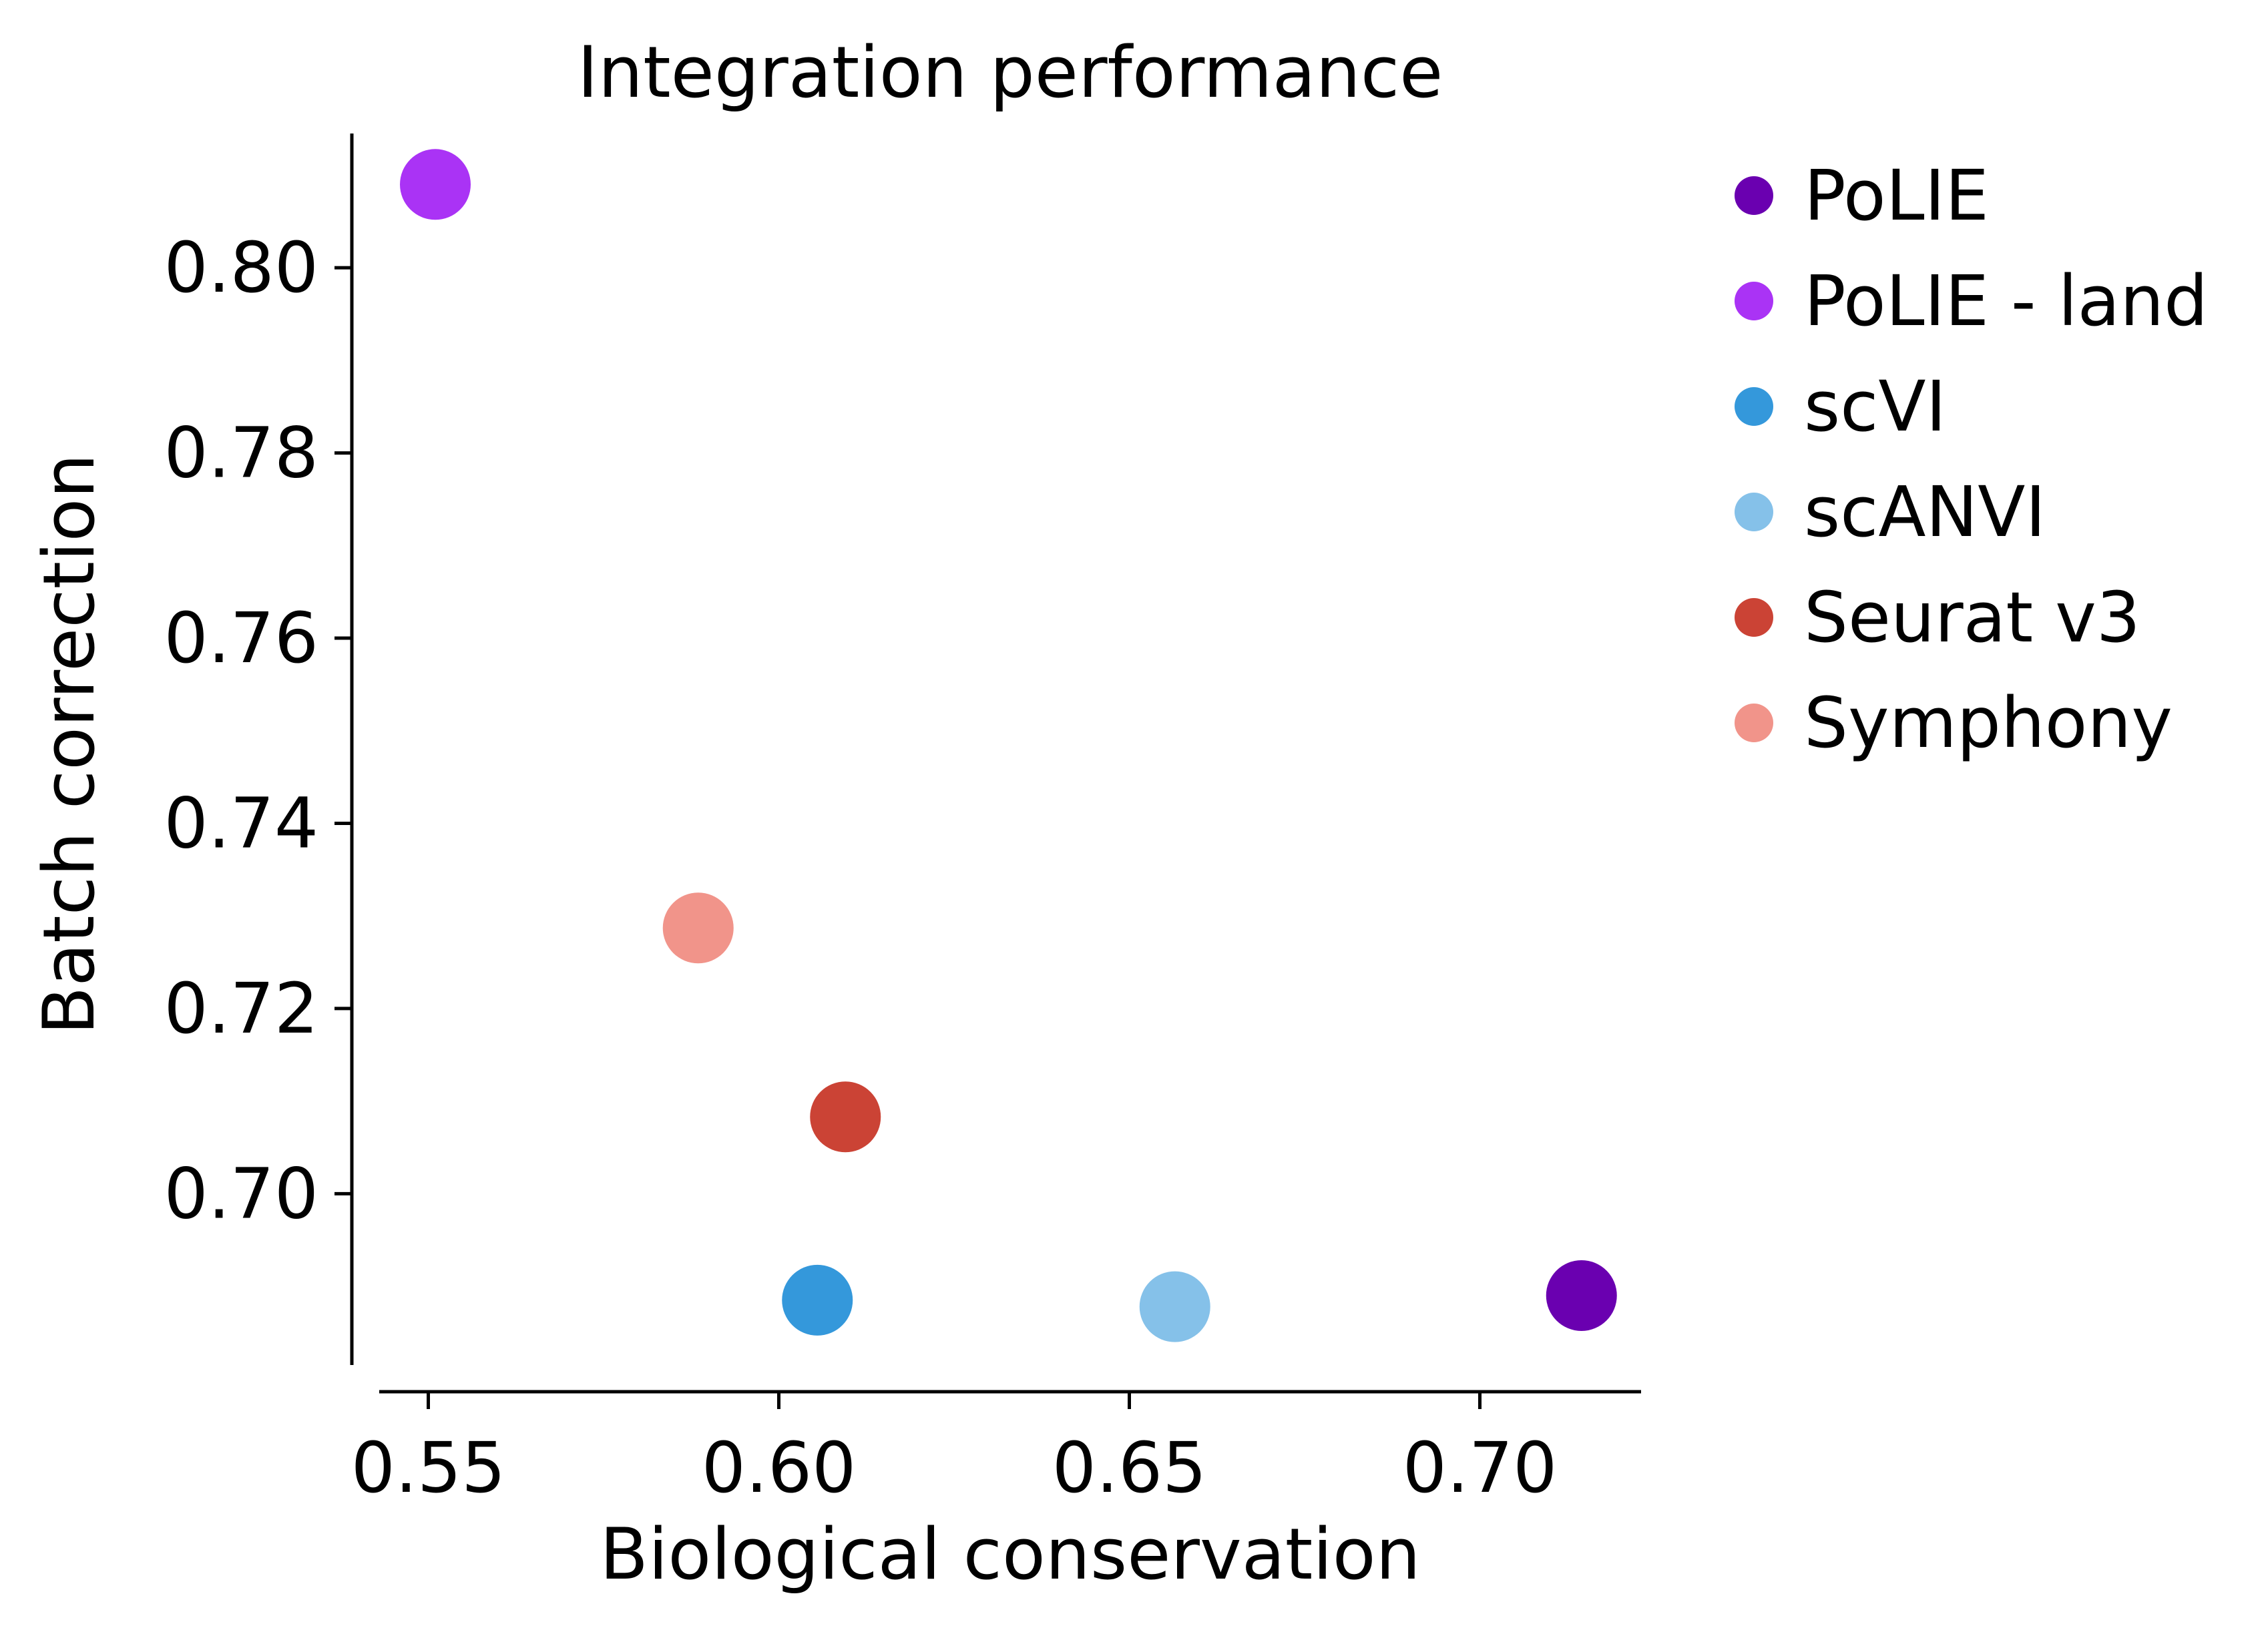 The image size is (2268, 1628). What do you see at coordinates (1754, 723) in the screenshot?
I see `legend-marker-symphony` at bounding box center [1754, 723].